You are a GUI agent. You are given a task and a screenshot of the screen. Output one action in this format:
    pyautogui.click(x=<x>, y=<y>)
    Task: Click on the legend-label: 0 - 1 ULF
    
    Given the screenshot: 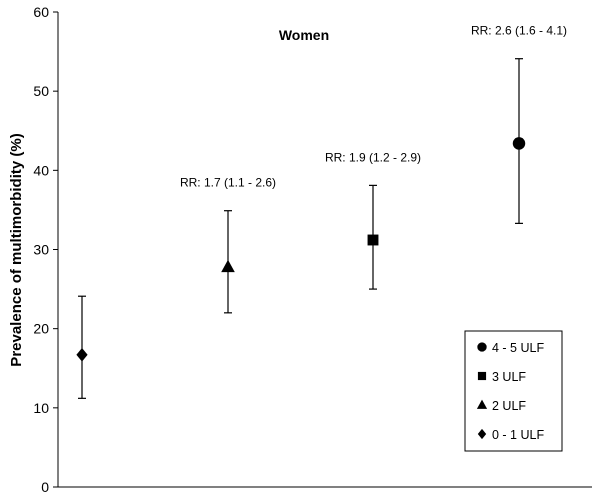 What is the action you would take?
    pyautogui.click(x=518, y=435)
    